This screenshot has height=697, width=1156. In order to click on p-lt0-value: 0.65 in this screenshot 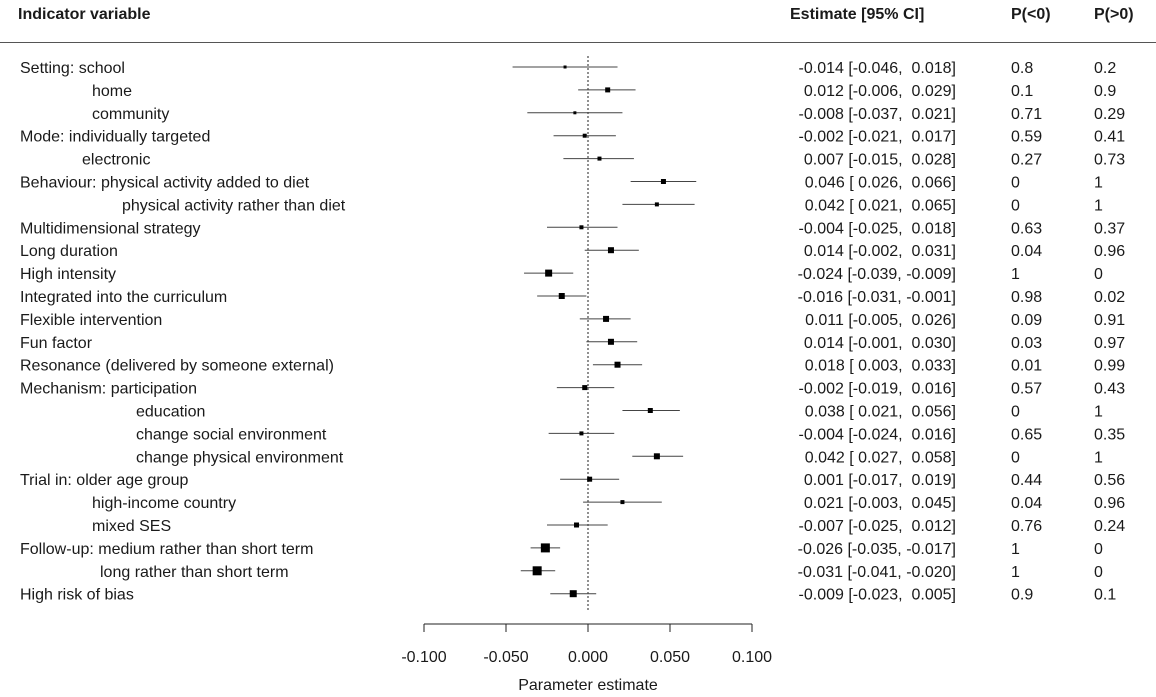, I will do `click(1026, 434)`.